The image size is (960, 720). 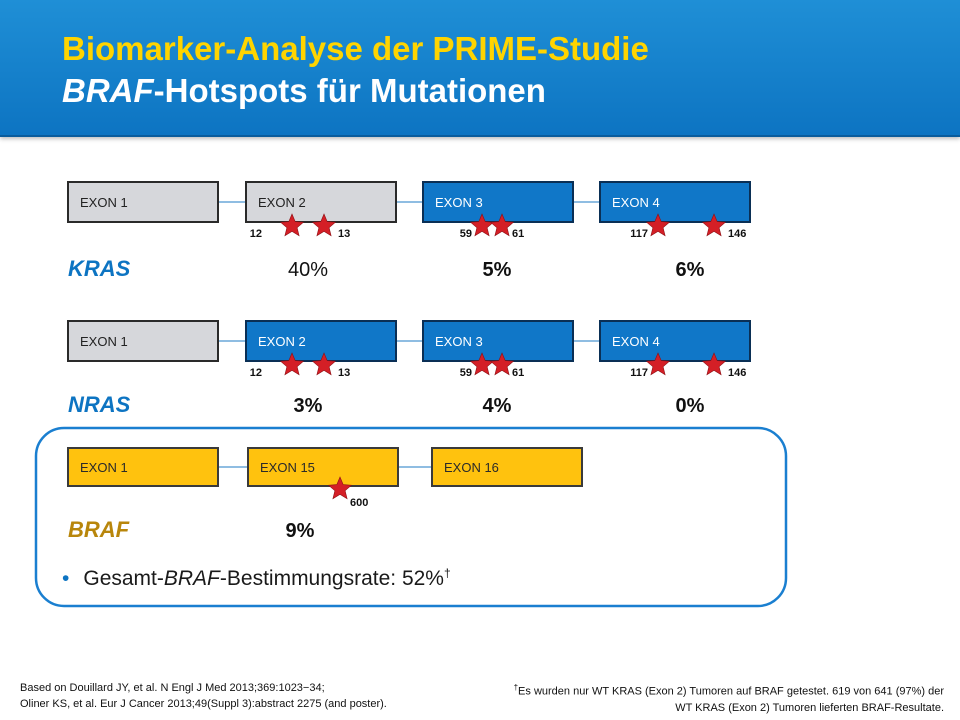 I want to click on braf-exon-label: EXON 16, so click(x=471, y=467).